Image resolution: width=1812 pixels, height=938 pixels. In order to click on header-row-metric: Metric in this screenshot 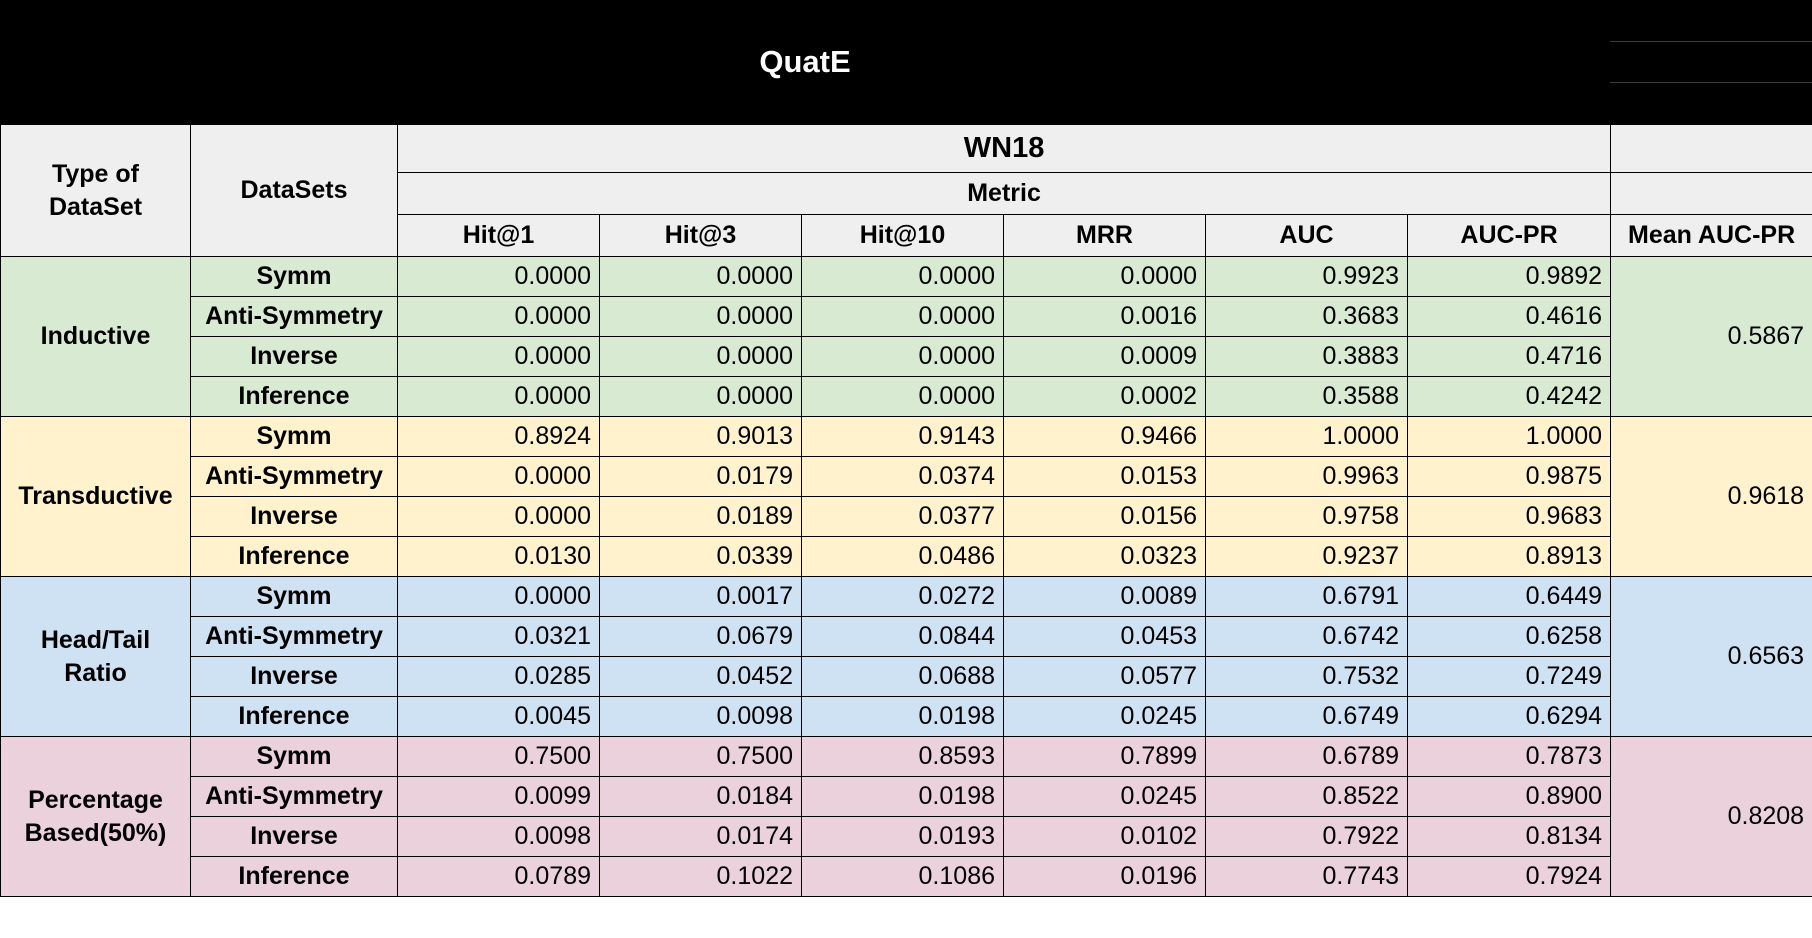, I will do `click(906, 193)`.